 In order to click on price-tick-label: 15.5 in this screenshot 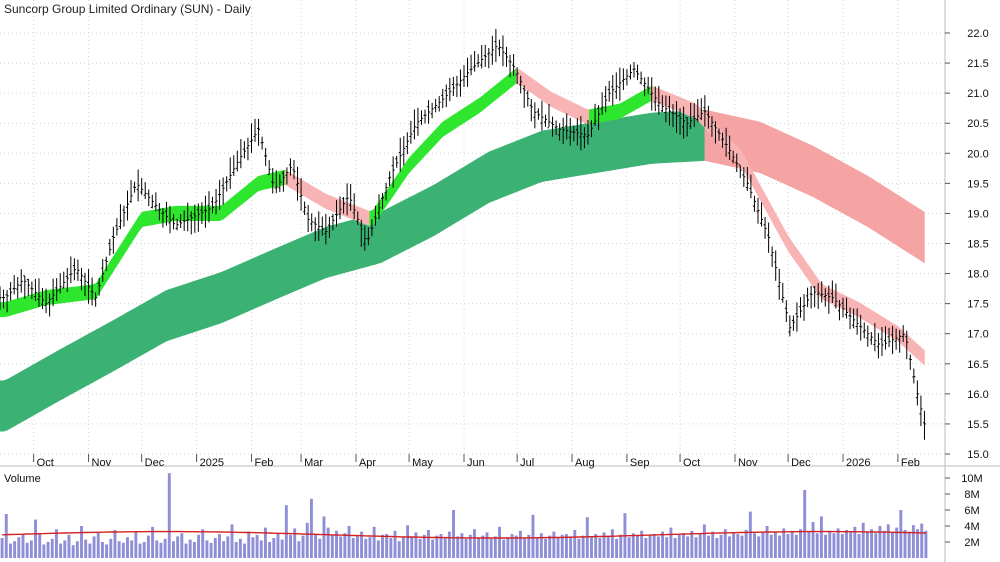, I will do `click(977, 425)`.